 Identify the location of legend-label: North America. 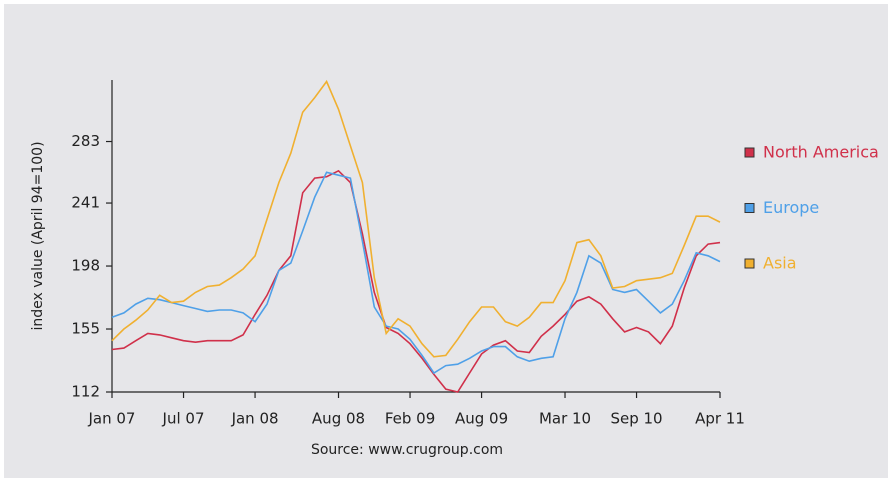
(821, 152).